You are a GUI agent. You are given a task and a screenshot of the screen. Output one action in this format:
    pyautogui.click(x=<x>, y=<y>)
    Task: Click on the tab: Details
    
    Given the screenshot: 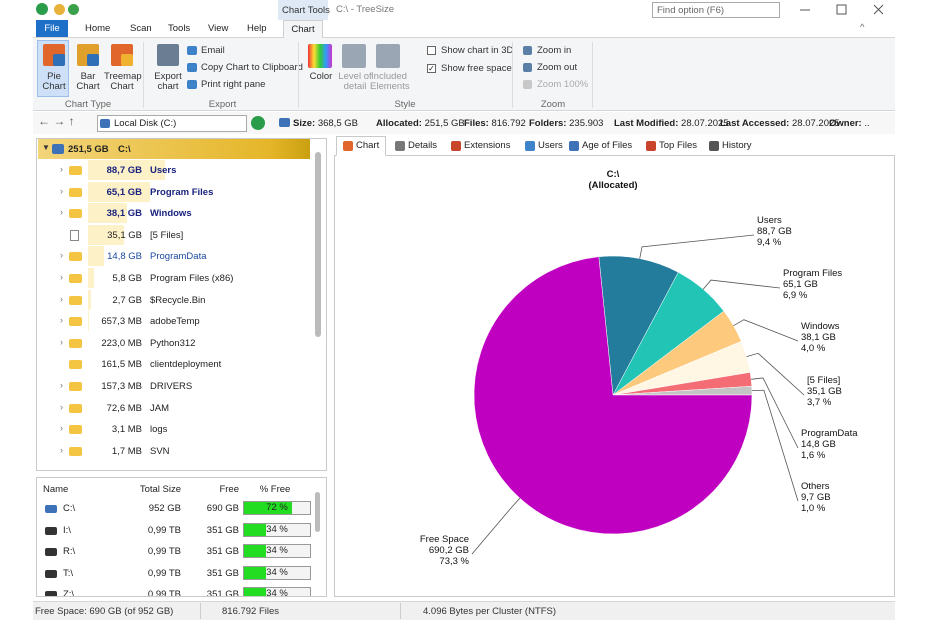 What is the action you would take?
    pyautogui.click(x=423, y=145)
    